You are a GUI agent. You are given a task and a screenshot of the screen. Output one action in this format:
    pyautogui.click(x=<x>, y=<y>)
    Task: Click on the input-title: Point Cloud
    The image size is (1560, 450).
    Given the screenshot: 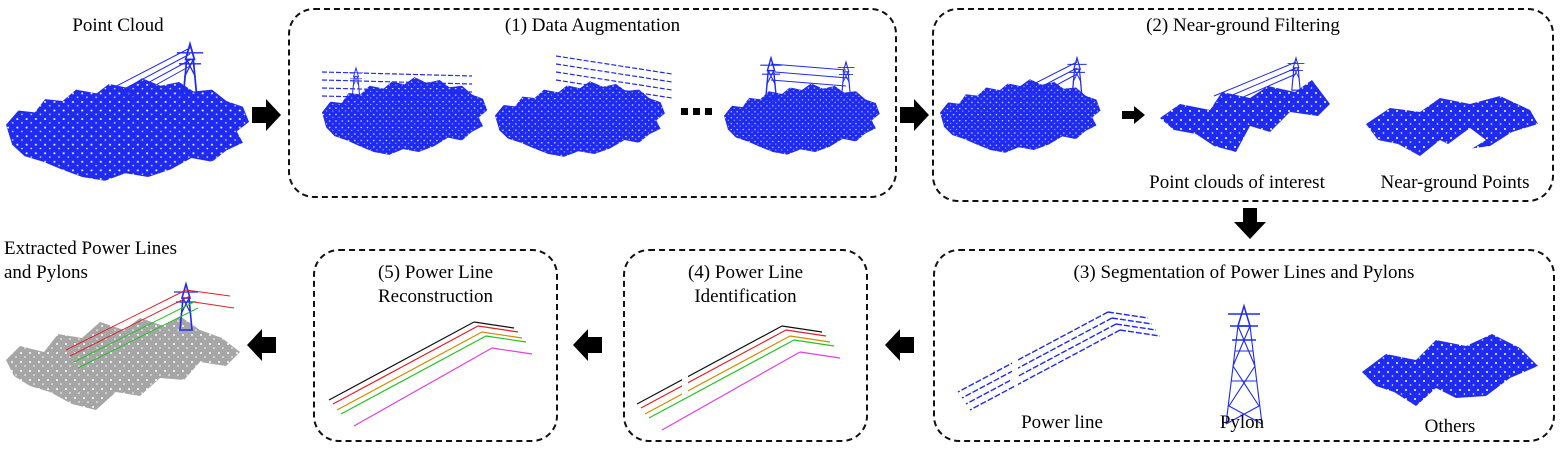 What is the action you would take?
    pyautogui.click(x=118, y=25)
    